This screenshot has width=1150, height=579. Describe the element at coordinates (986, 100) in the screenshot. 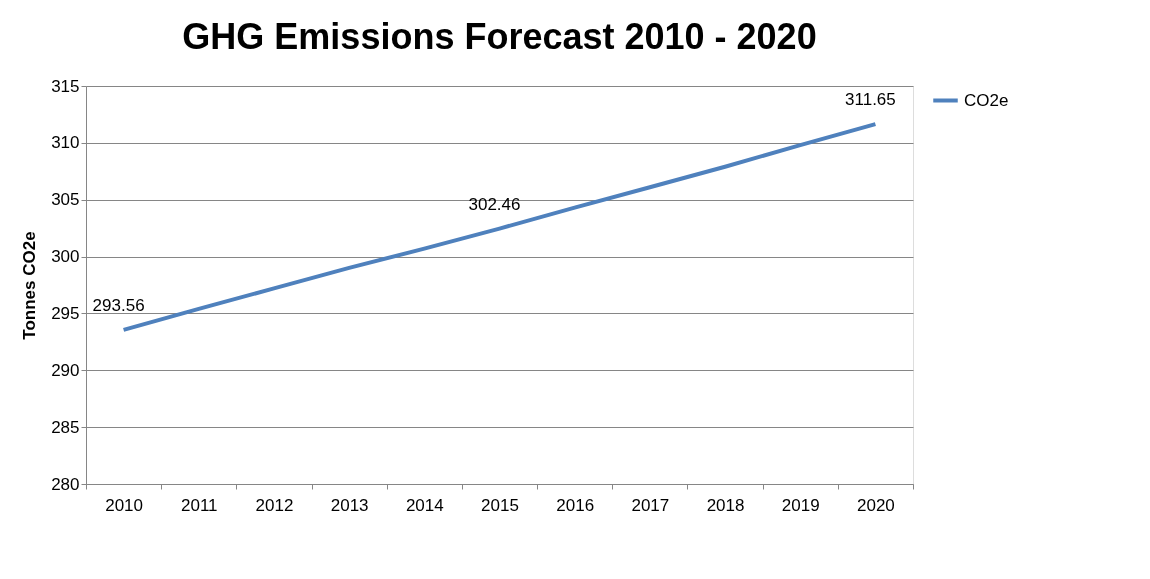

I see `legend-label: CO2e` at that location.